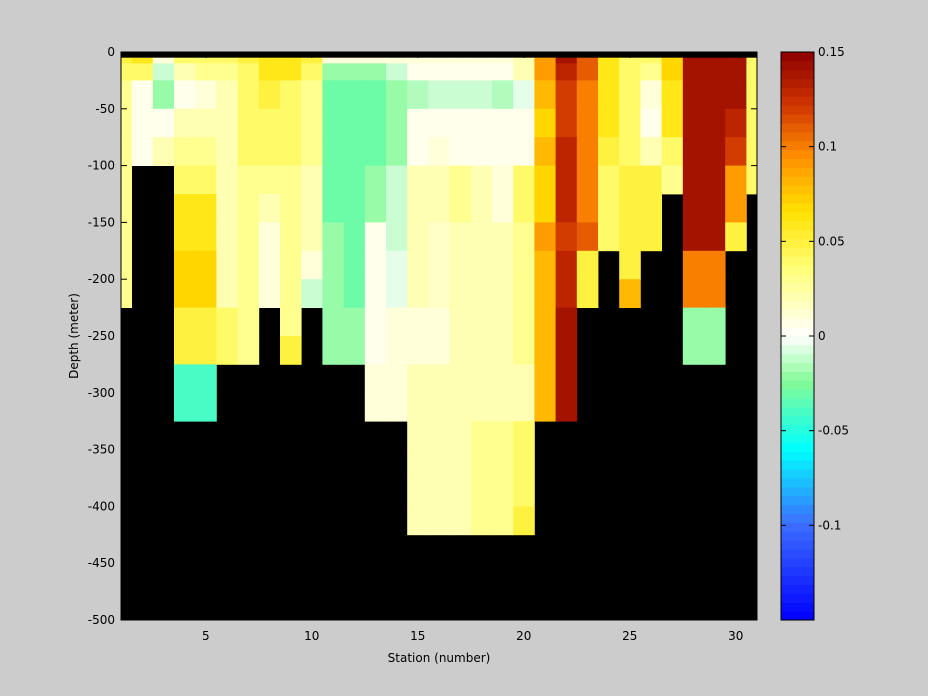 The height and width of the screenshot is (696, 928). What do you see at coordinates (101, 222) in the screenshot?
I see `y-tick-label: -150` at bounding box center [101, 222].